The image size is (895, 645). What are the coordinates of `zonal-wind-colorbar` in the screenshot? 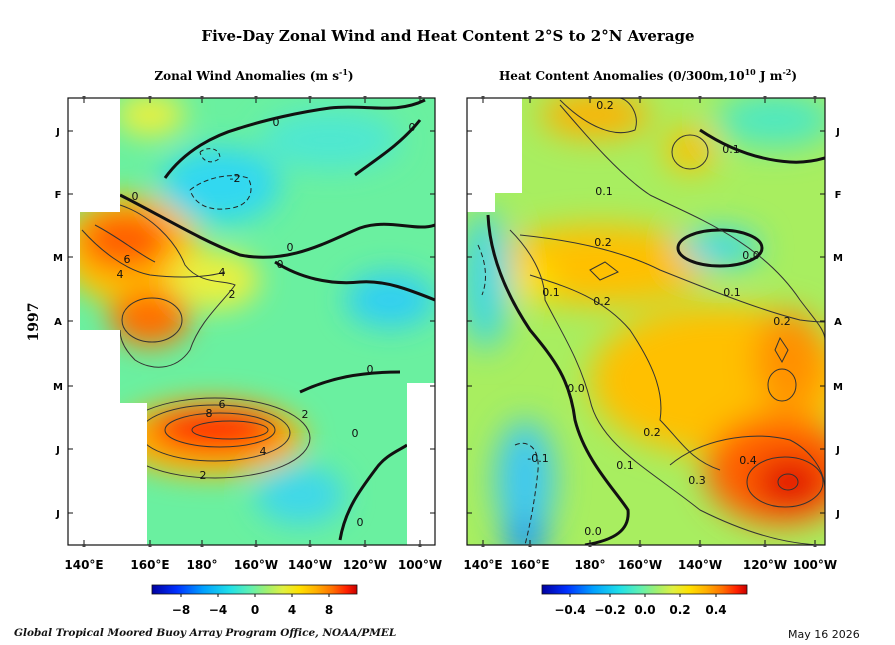 It's located at (254, 589).